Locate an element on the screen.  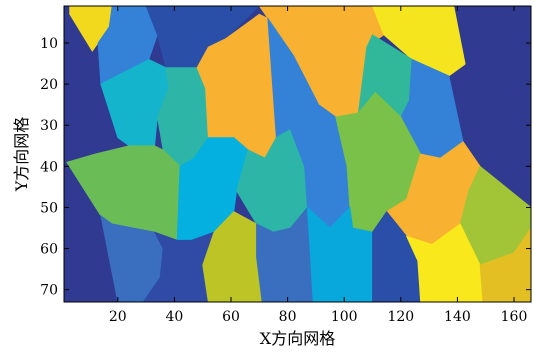
x-axis-label: X方向网格 is located at coordinates (297, 338).